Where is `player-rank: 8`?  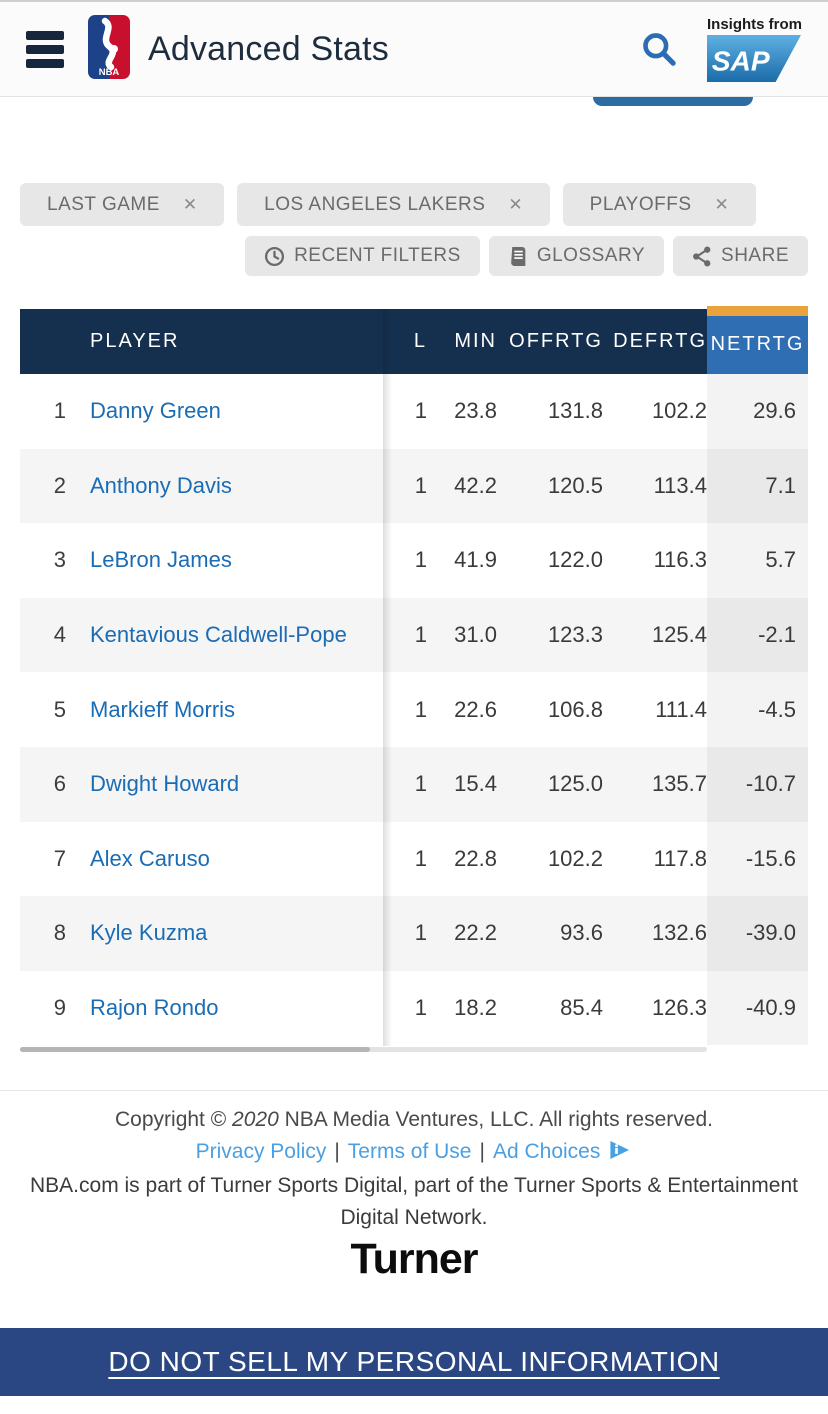
player-rank: 8 is located at coordinates (59, 933).